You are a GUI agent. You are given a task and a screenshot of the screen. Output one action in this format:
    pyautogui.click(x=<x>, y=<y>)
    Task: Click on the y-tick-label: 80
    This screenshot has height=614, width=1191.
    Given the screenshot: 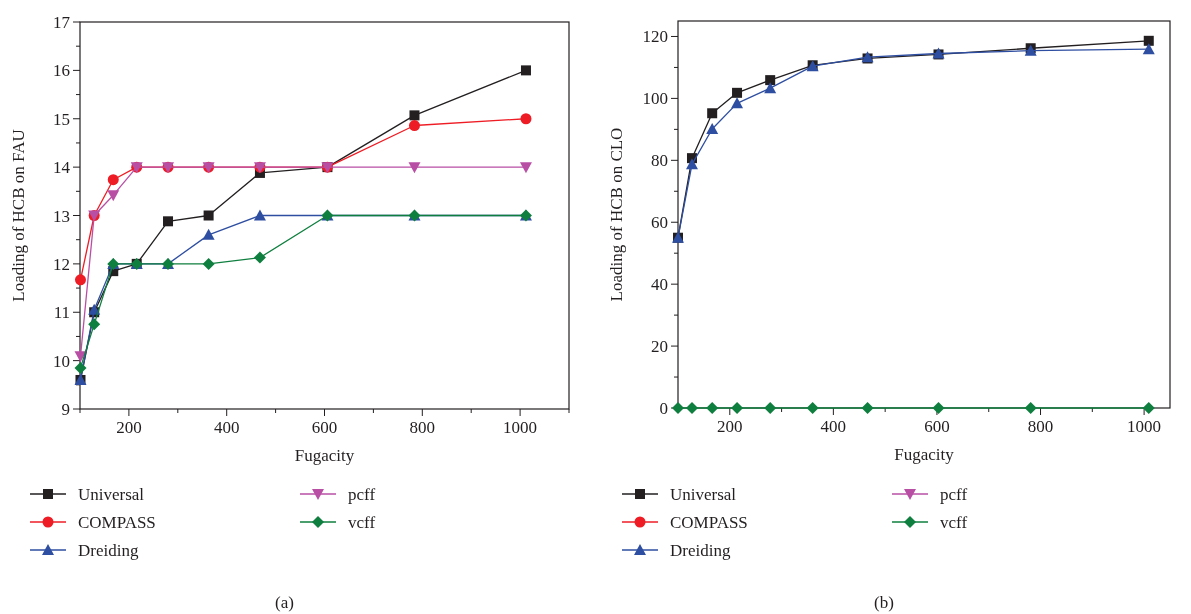 What is the action you would take?
    pyautogui.click(x=659, y=161)
    